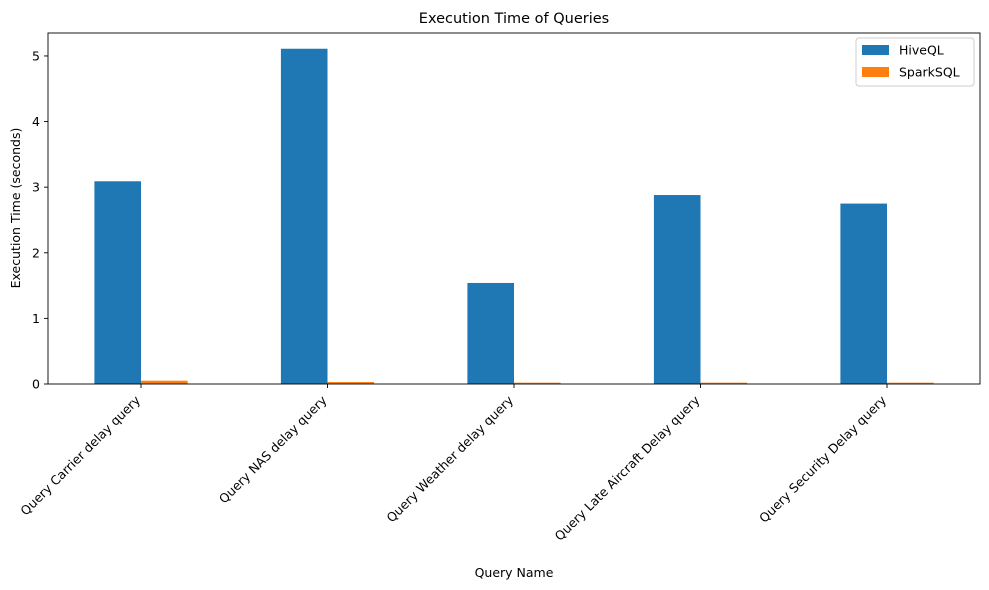 The width and height of the screenshot is (989, 590). I want to click on y-tick-label: 1, so click(36, 318).